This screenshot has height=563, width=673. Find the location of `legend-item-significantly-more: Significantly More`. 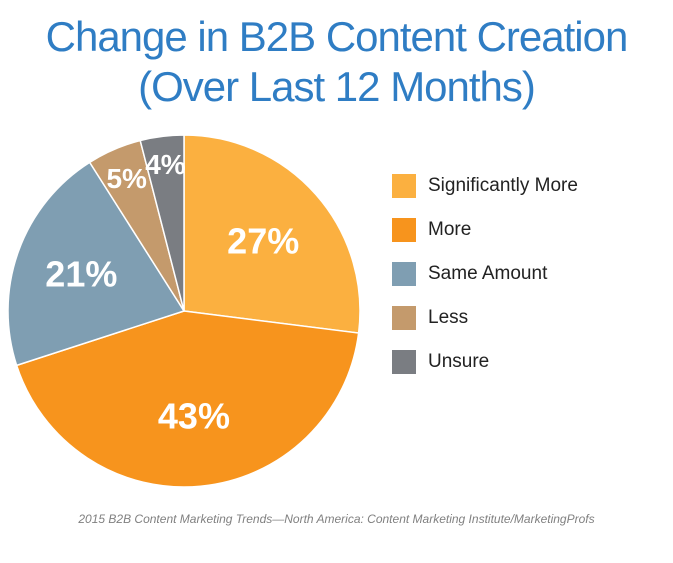

legend-item-significantly-more: Significantly More is located at coordinates (527, 186).